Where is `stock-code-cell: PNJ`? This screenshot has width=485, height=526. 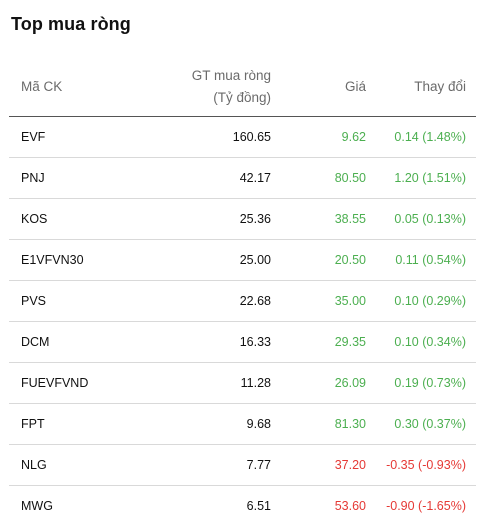
stock-code-cell: PNJ is located at coordinates (75, 178).